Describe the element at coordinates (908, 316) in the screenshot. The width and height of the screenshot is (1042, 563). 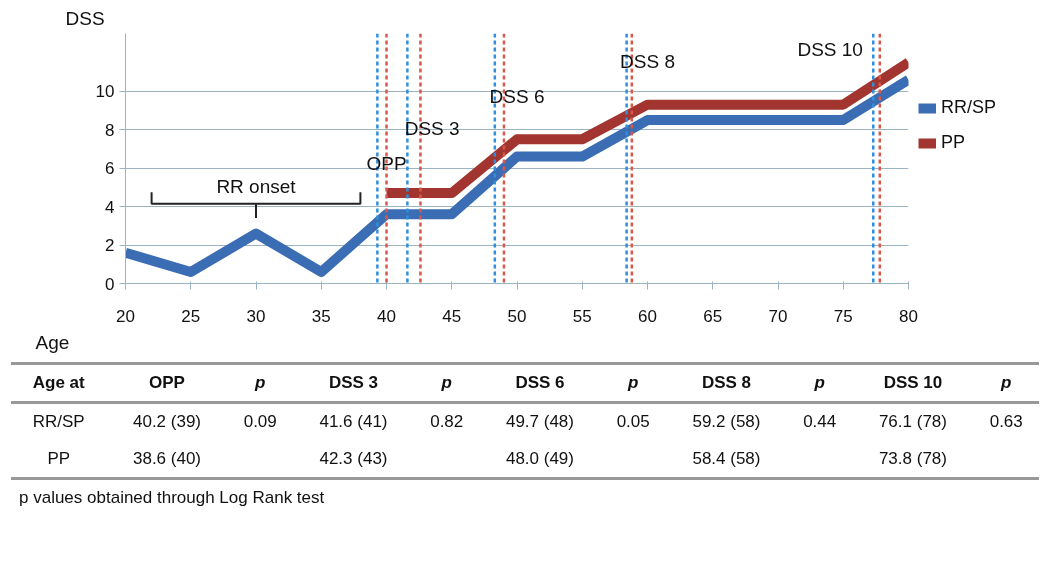
I see `x-tick-label: 80` at that location.